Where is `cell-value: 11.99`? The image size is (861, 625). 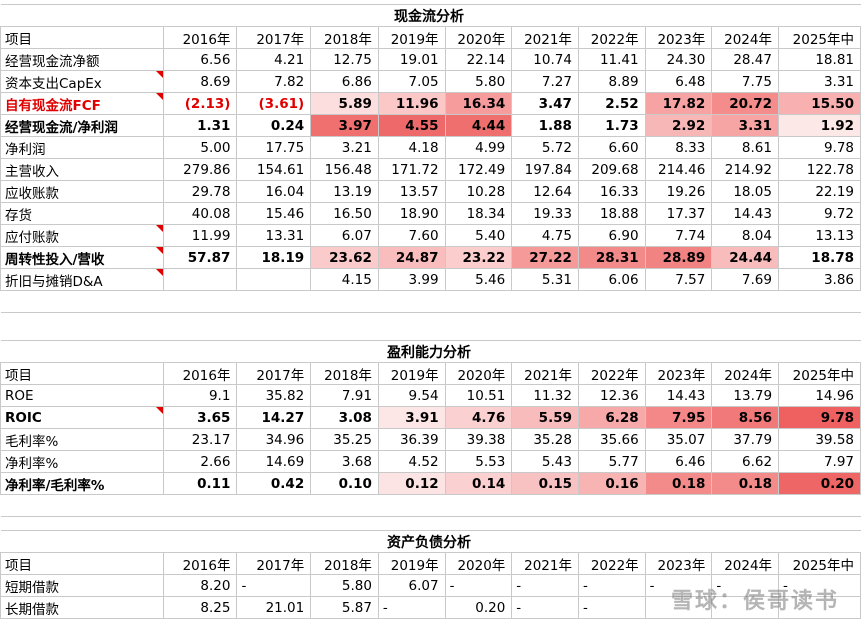 cell-value: 11.99 is located at coordinates (200, 235).